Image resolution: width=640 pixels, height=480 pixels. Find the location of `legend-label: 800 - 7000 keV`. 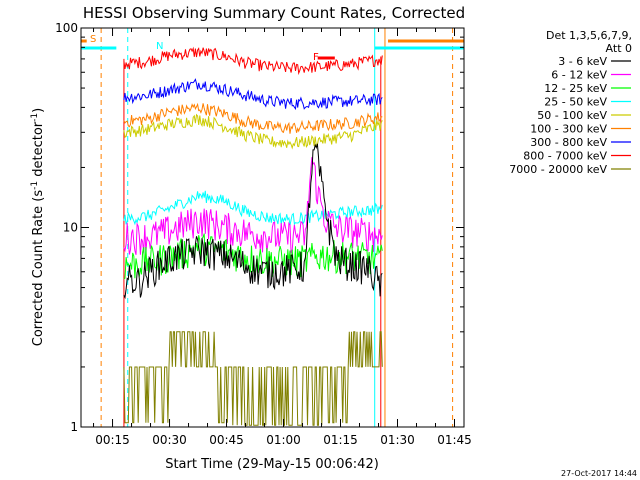

legend-label: 800 - 7000 keV is located at coordinates (565, 156).